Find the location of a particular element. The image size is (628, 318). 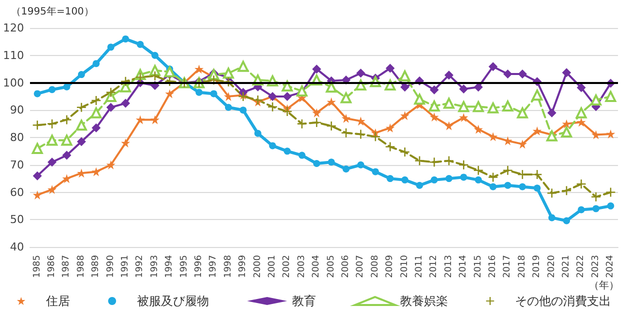

x-tick-label: 1996 is located at coordinates (199, 266).